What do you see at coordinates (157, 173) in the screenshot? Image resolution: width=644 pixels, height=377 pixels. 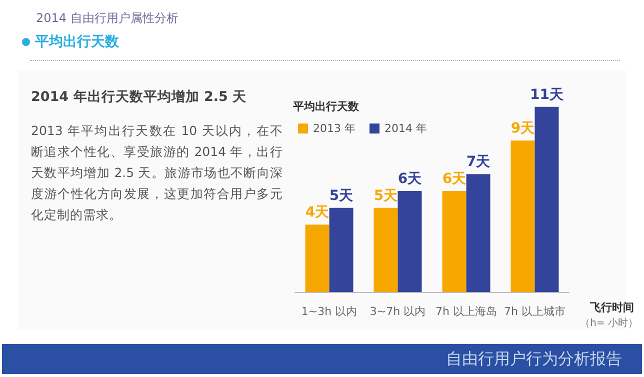 I see `text: 2013 年平均出行天数在 10 天以内，在不断追求个性化、享受旅游的 2014 年，出行天数平均增加 2.5 天。旅游市场也不断向深度游个性化方向发展，这更加符合用户多元化定制的需求。` at bounding box center [157, 173].